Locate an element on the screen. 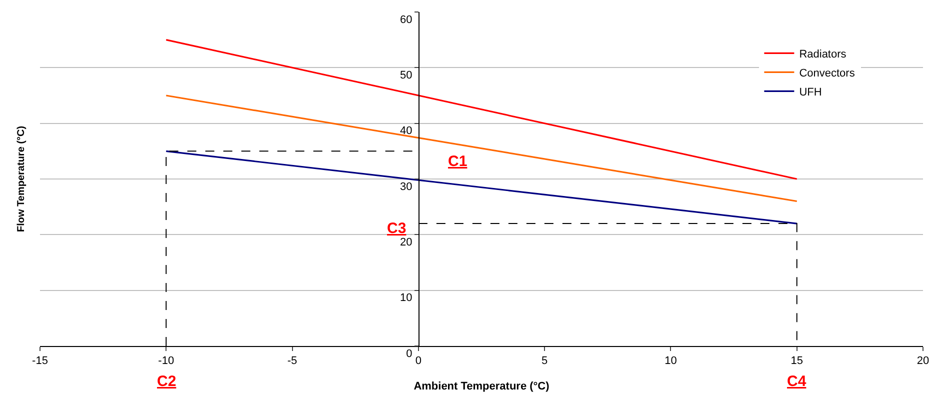 The width and height of the screenshot is (939, 400). legend-label: Convectors is located at coordinates (827, 74).